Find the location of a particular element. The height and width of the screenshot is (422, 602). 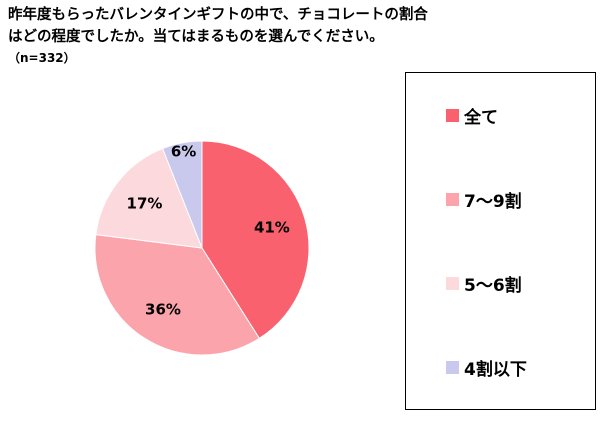

pie-slice-label: 6% is located at coordinates (183, 151).